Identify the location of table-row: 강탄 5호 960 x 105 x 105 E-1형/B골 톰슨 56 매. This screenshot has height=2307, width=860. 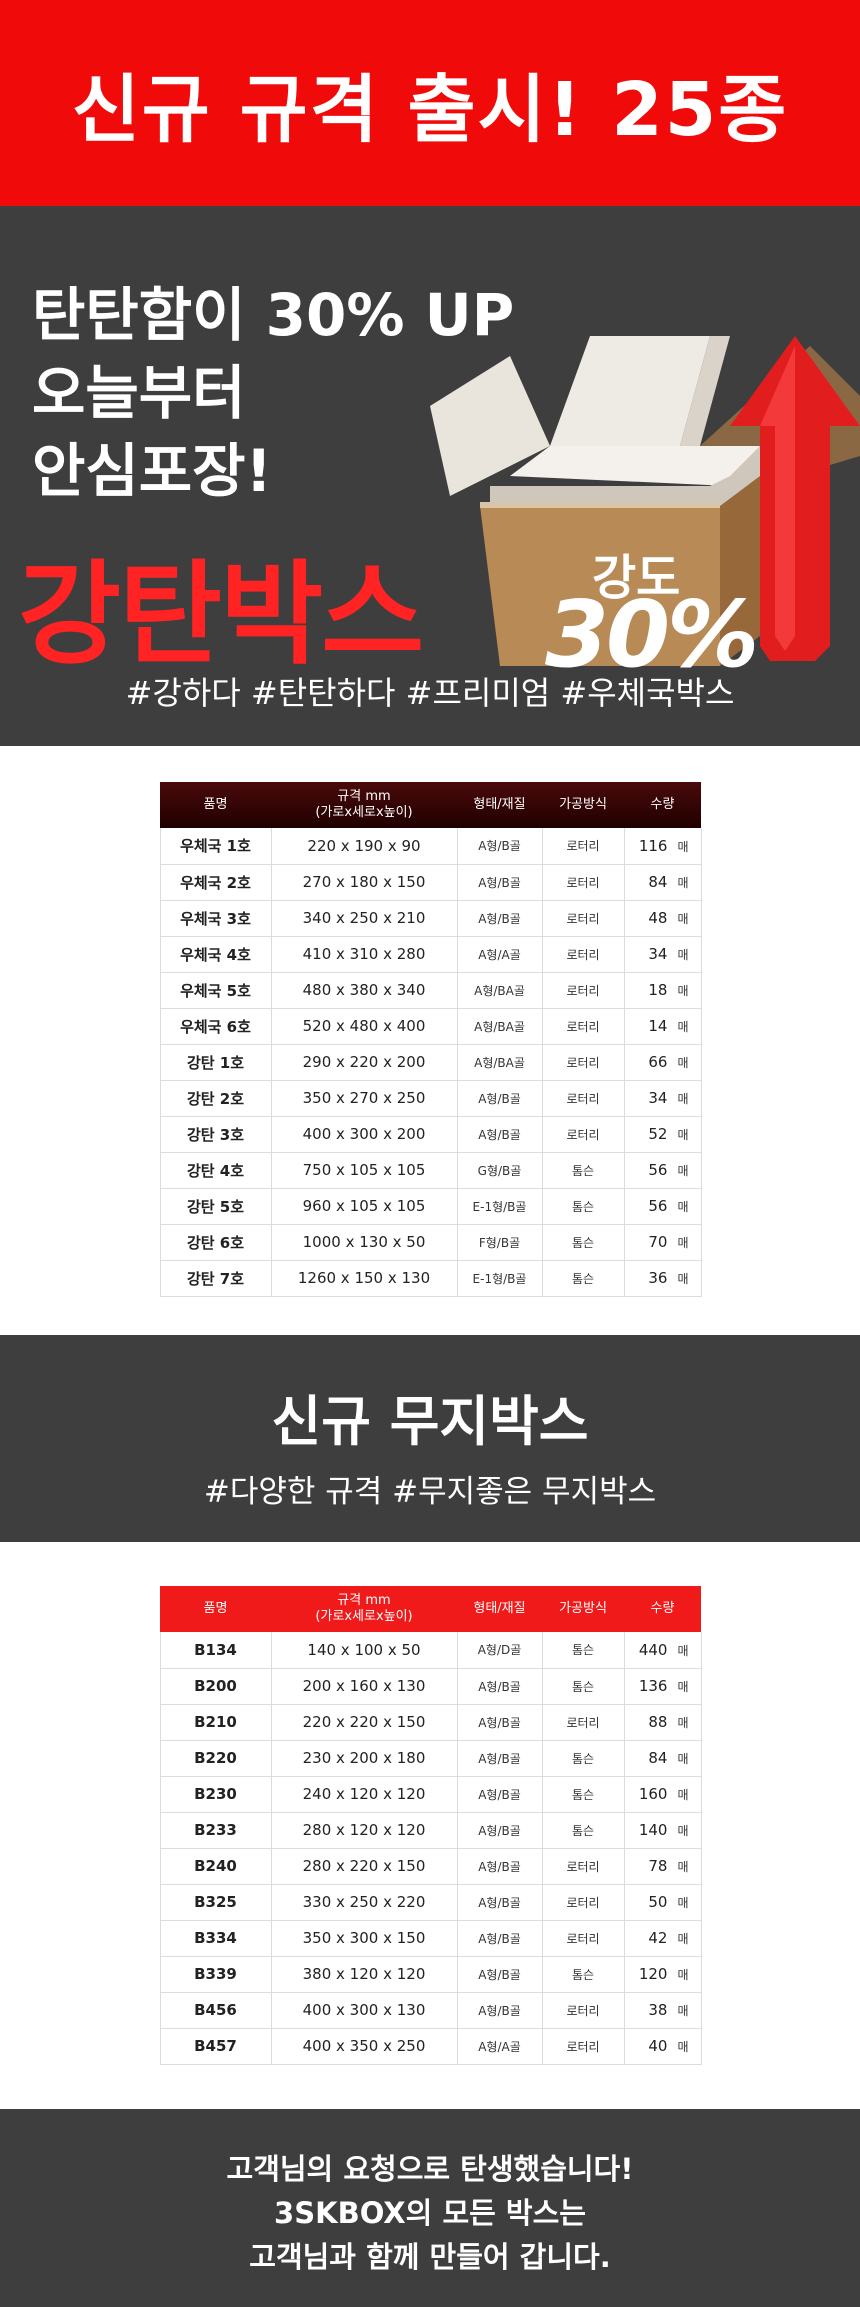
(430, 1206).